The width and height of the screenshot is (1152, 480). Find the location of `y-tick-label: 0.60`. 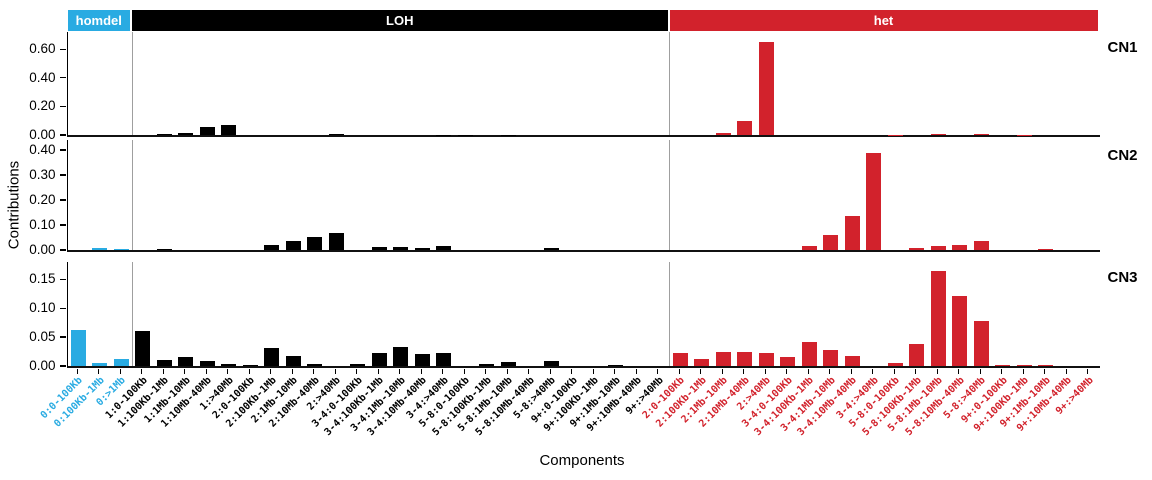

y-tick-label: 0.60 is located at coordinates (42, 49).